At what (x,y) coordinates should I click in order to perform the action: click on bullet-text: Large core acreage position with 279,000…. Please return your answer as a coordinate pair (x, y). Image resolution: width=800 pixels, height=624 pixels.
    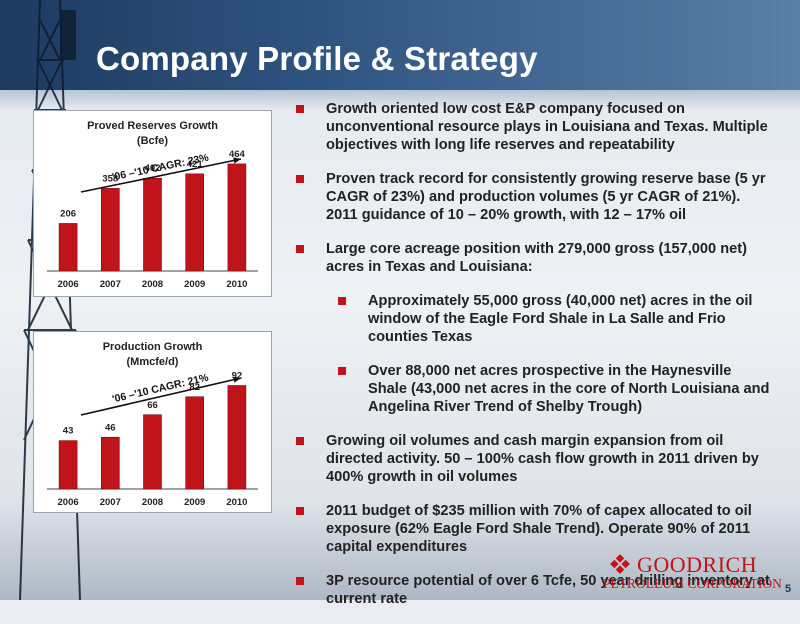
    Looking at the image, I should click on (536, 258).